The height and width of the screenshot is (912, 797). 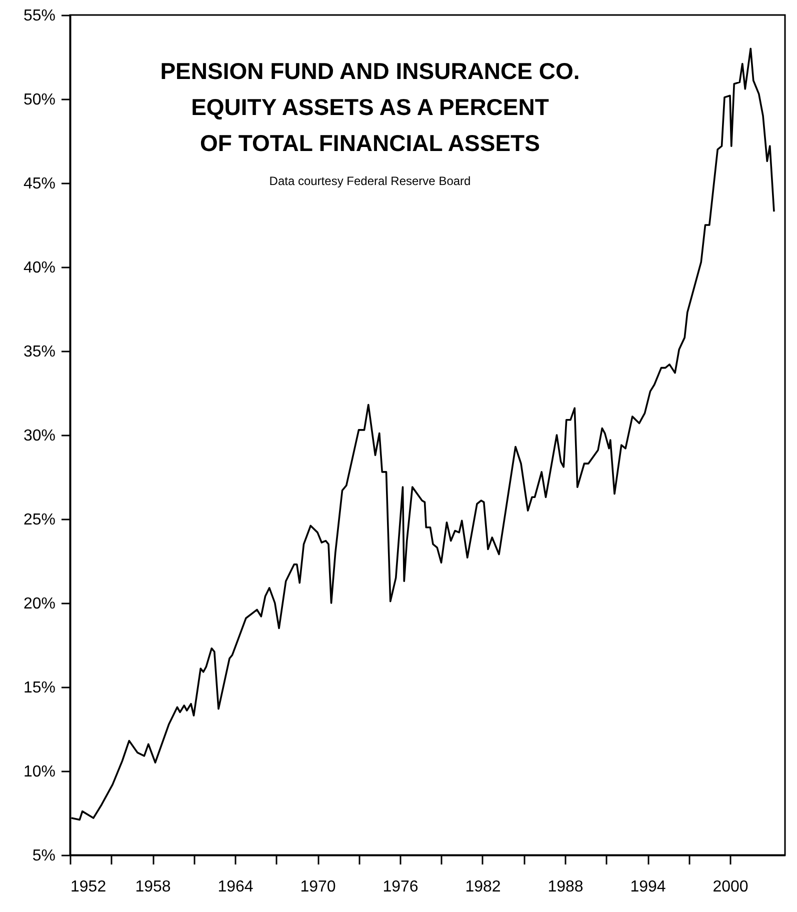 What do you see at coordinates (39, 604) in the screenshot?
I see `y-tick-label: 20%` at bounding box center [39, 604].